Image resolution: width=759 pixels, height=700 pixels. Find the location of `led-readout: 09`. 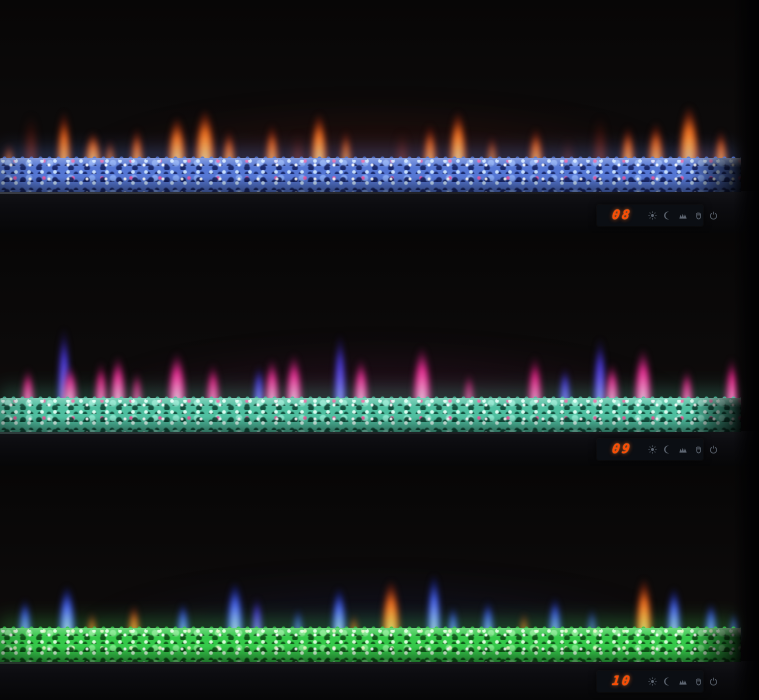

led-readout: 09 is located at coordinates (622, 449).